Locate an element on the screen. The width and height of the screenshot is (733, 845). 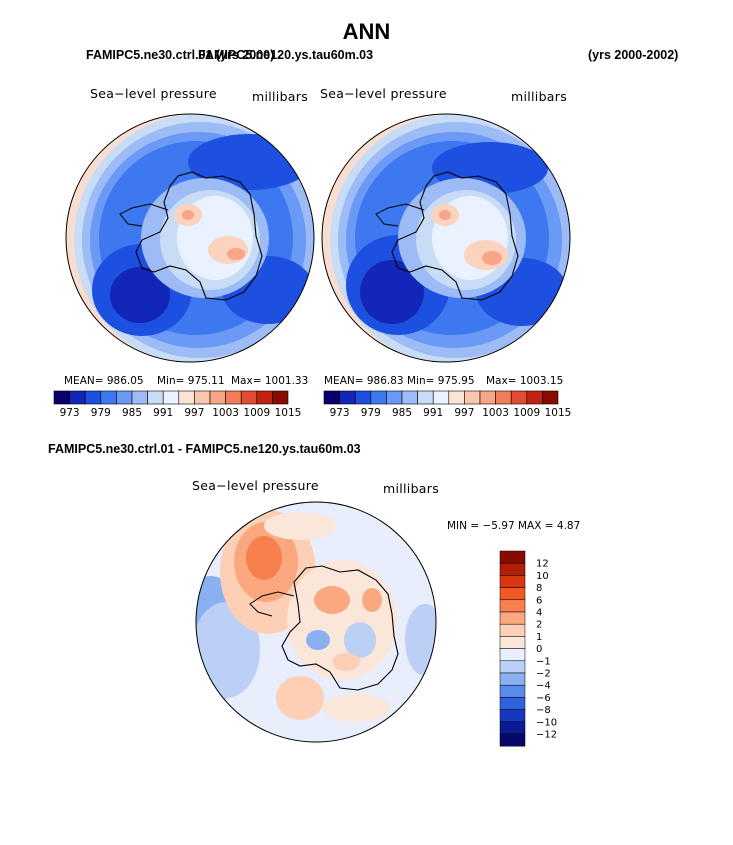
right-units-label: millibars is located at coordinates (539, 96).